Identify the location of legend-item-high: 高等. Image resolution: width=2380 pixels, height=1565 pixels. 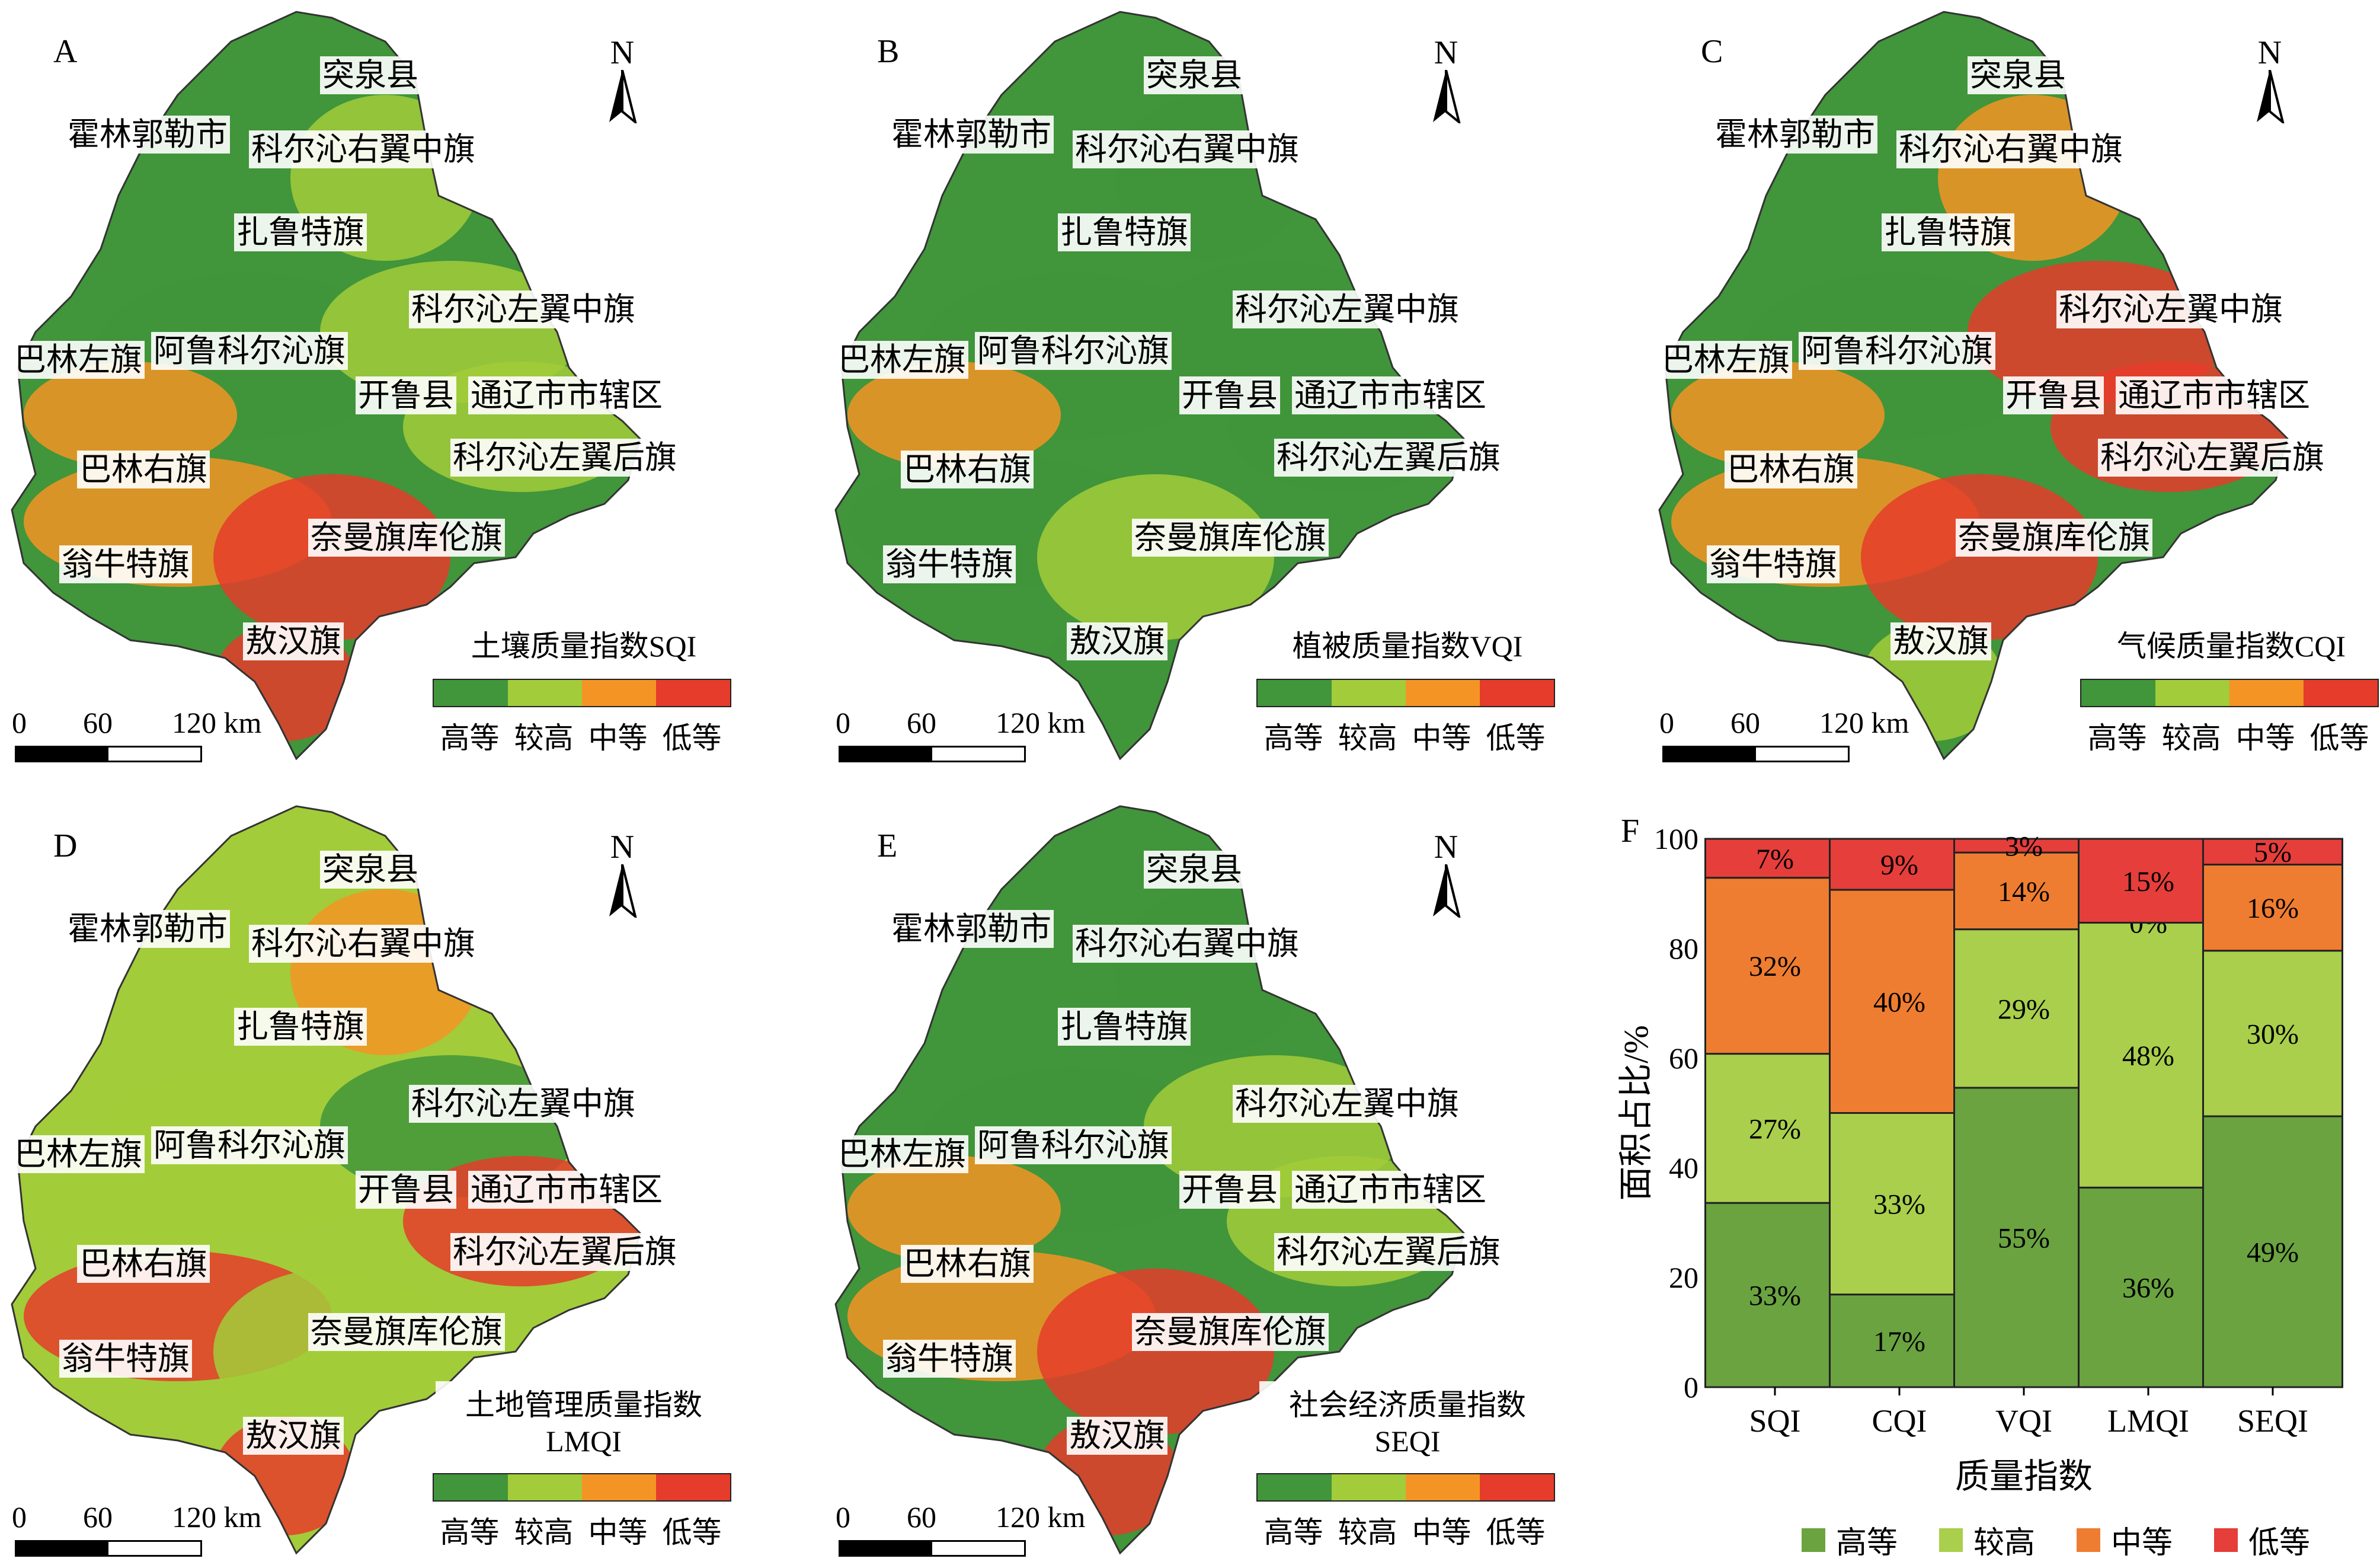
(1850, 1540).